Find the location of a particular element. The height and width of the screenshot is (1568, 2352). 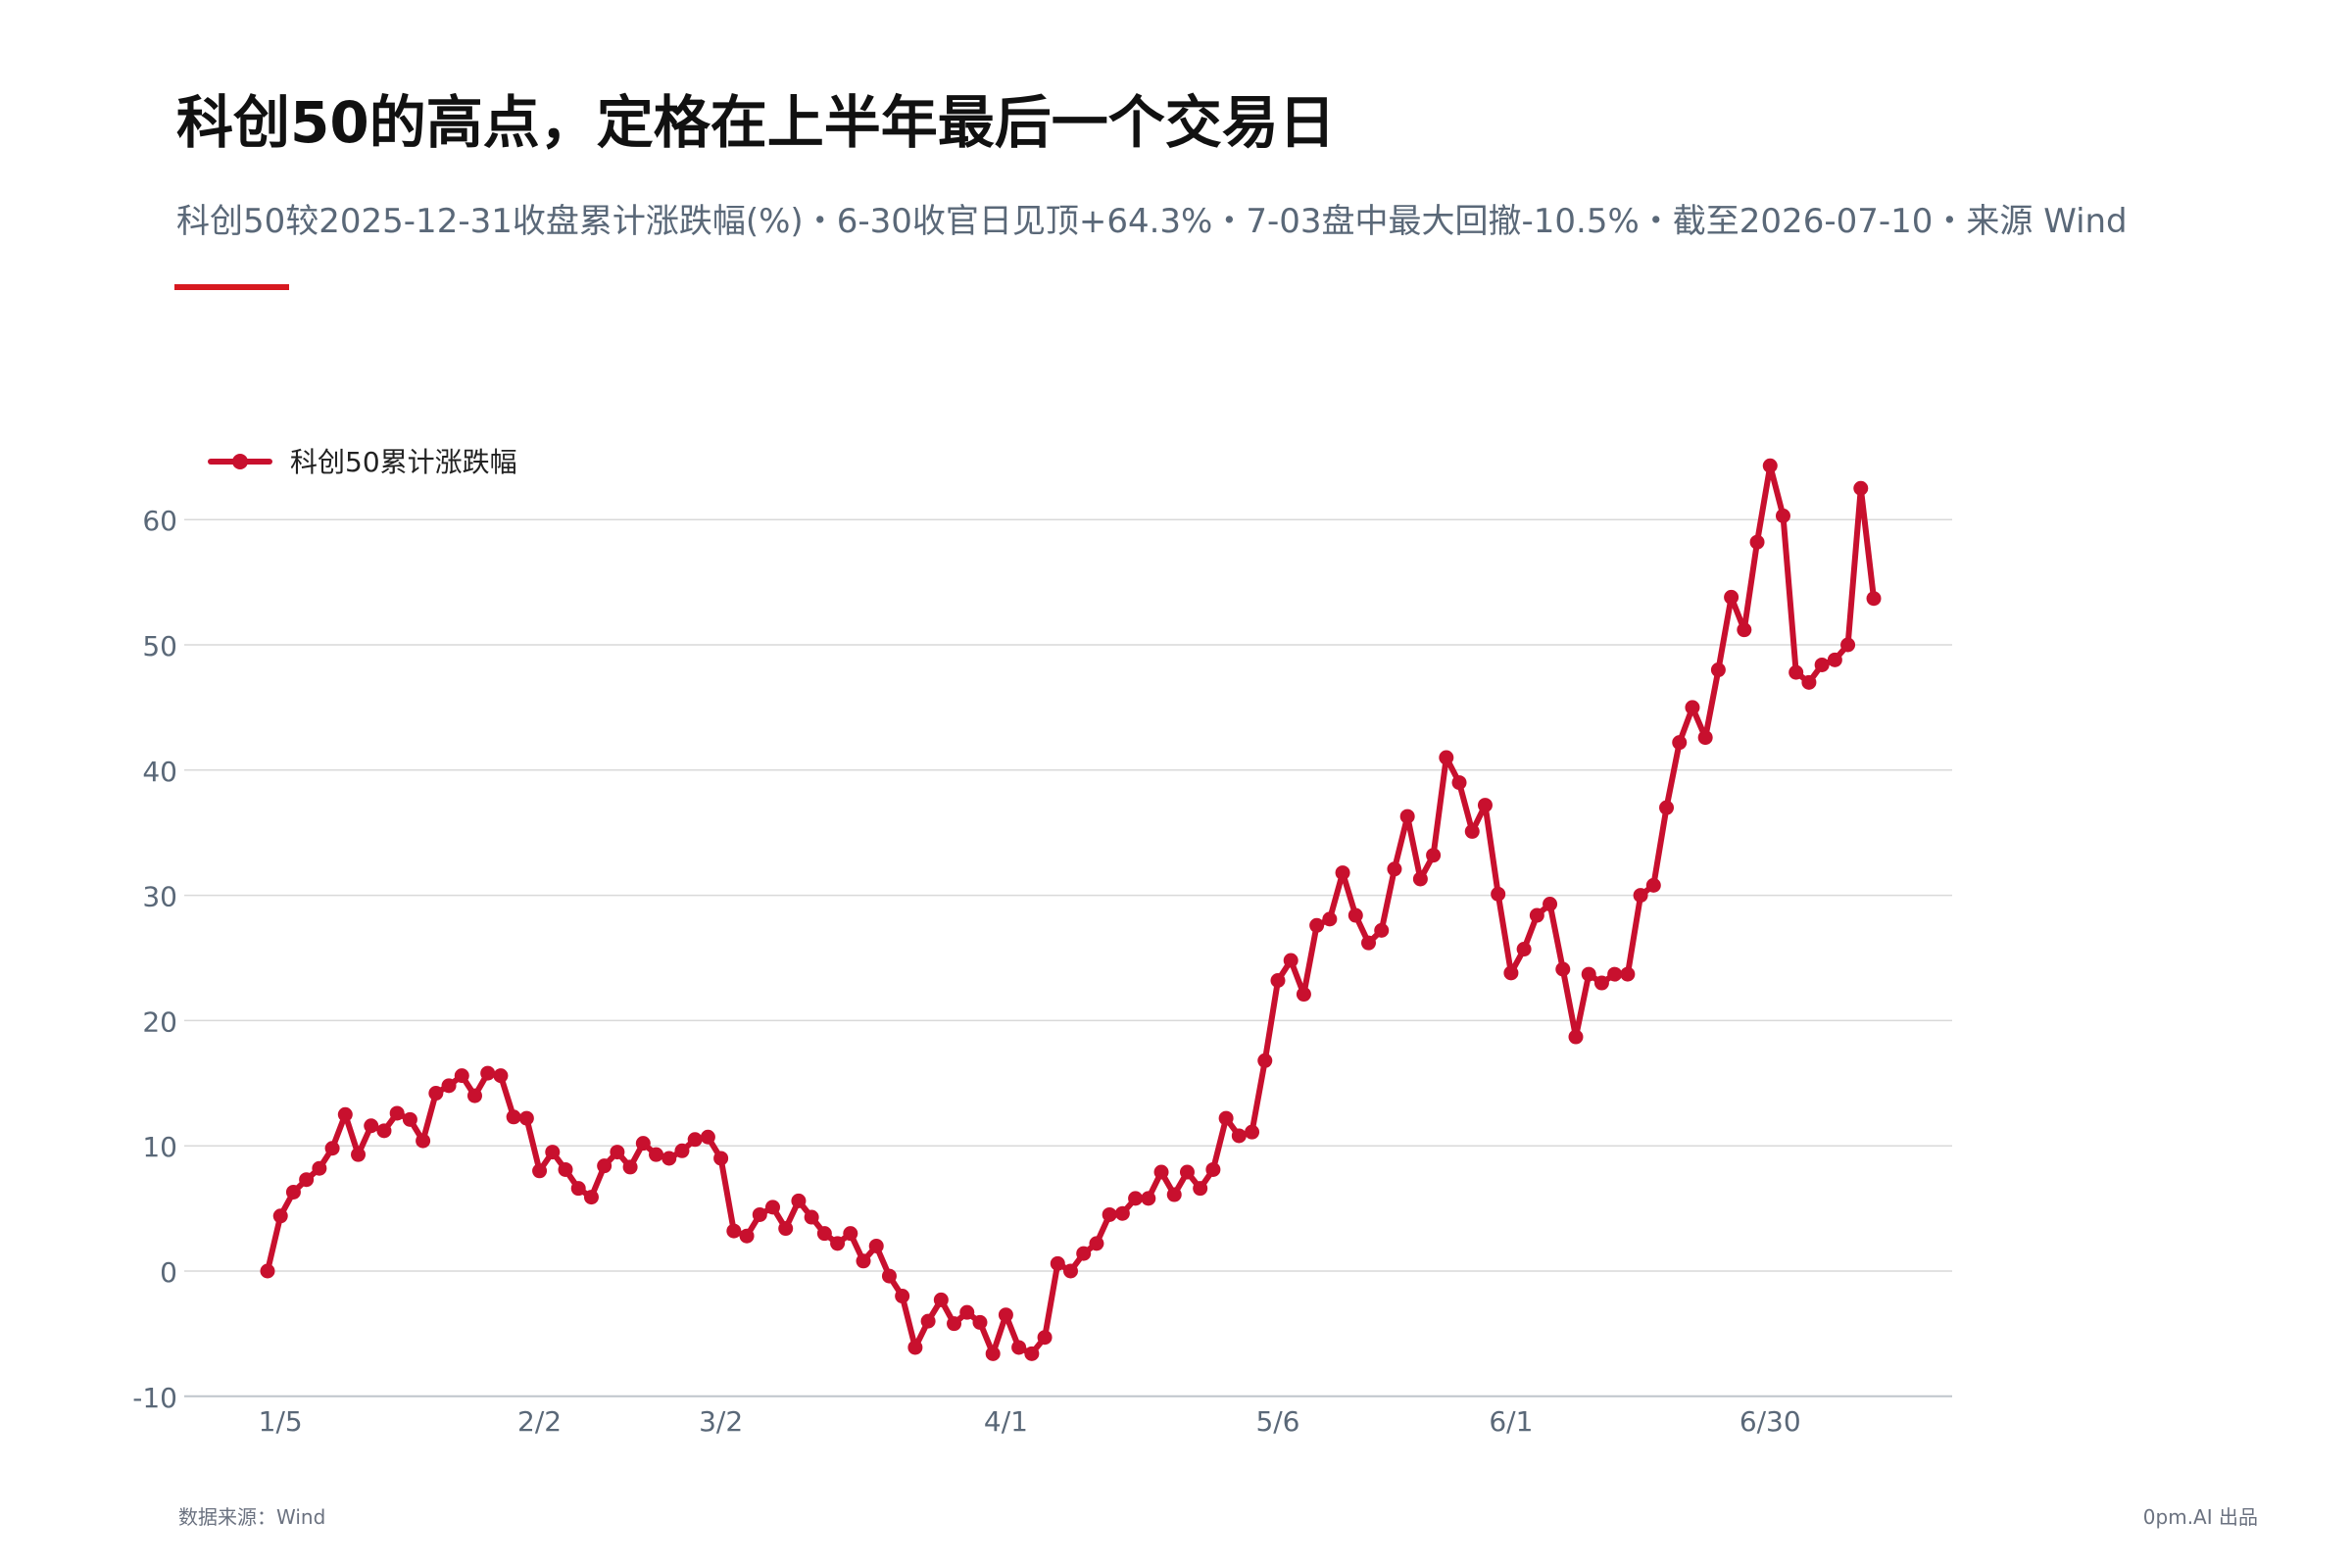

title-accent-bar is located at coordinates (231, 287).